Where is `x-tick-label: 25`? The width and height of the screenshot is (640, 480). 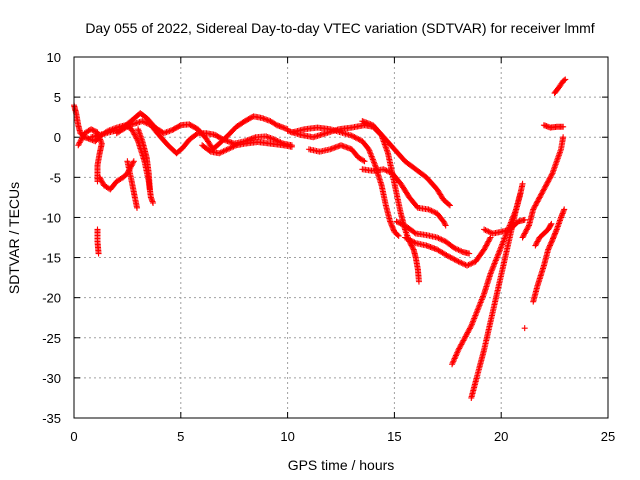 x-tick-label: 25 is located at coordinates (608, 436).